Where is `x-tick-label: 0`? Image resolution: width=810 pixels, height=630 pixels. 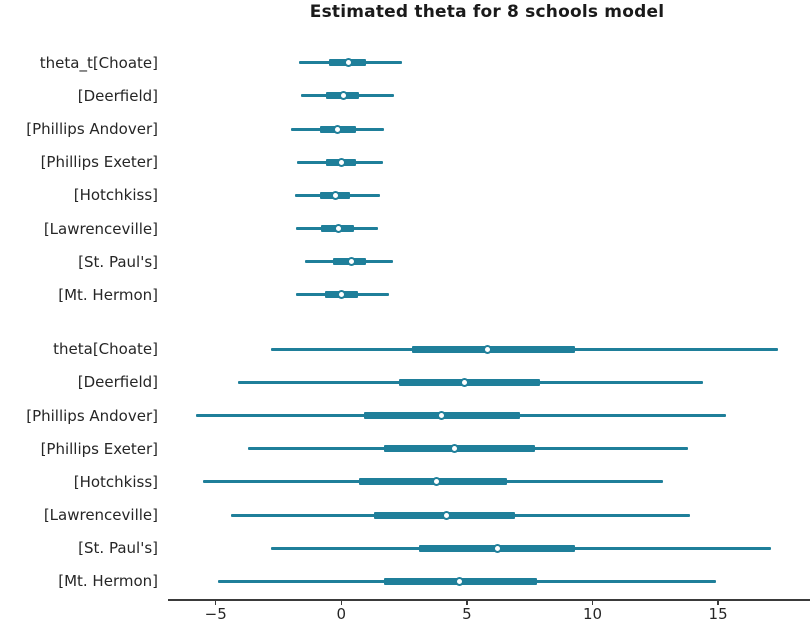
x-tick-label: 0 is located at coordinates (341, 614).